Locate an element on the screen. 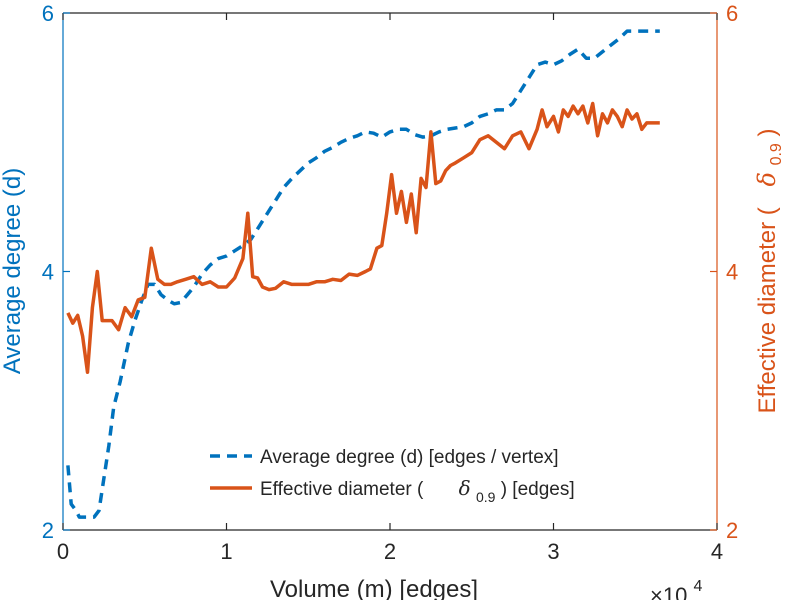  x-tick-label: 4 is located at coordinates (717, 551).